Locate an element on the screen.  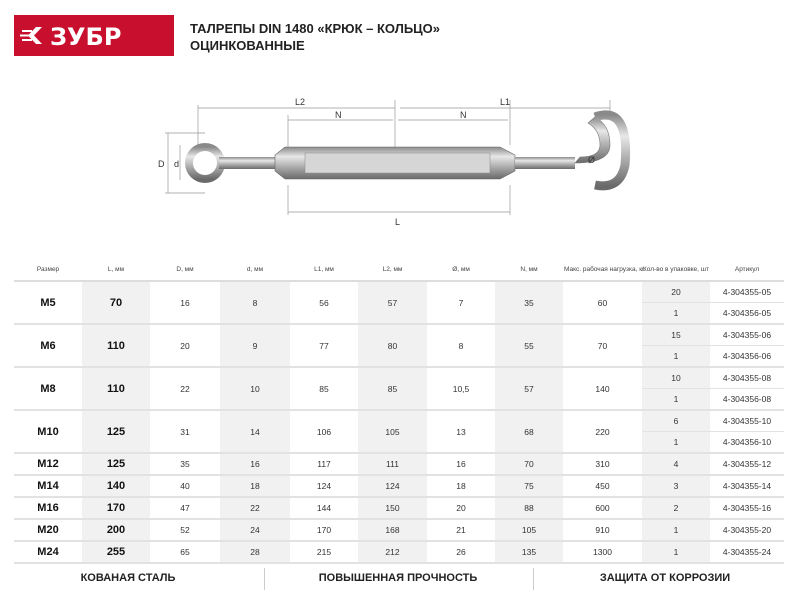
cell-N: 135 is located at coordinates (529, 552).